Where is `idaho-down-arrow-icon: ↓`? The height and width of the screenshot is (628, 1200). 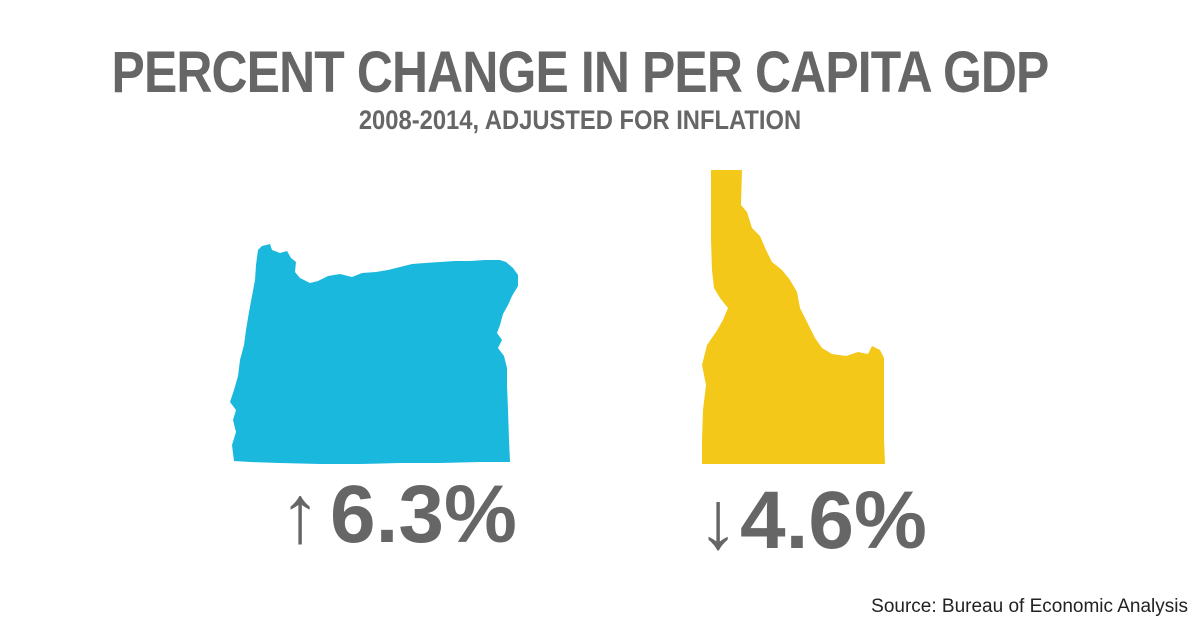
idaho-down-arrow-icon: ↓ is located at coordinates (718, 520).